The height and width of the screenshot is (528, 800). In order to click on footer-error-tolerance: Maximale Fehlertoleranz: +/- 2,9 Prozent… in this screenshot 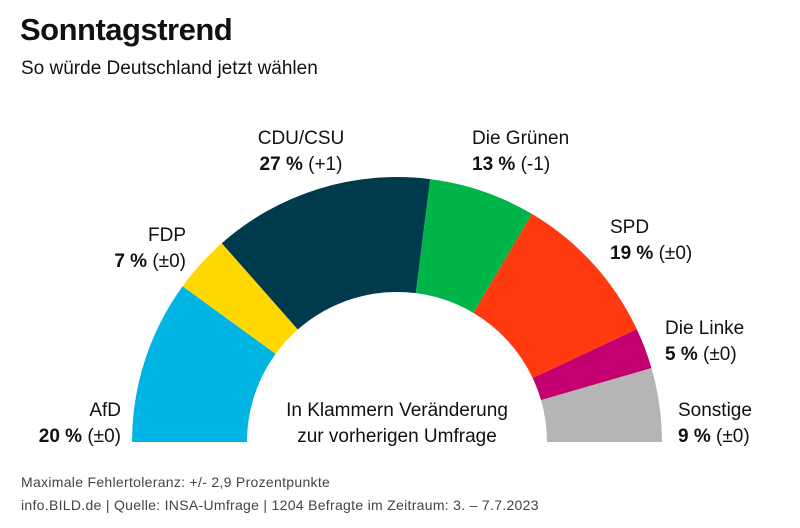, I will do `click(176, 482)`.